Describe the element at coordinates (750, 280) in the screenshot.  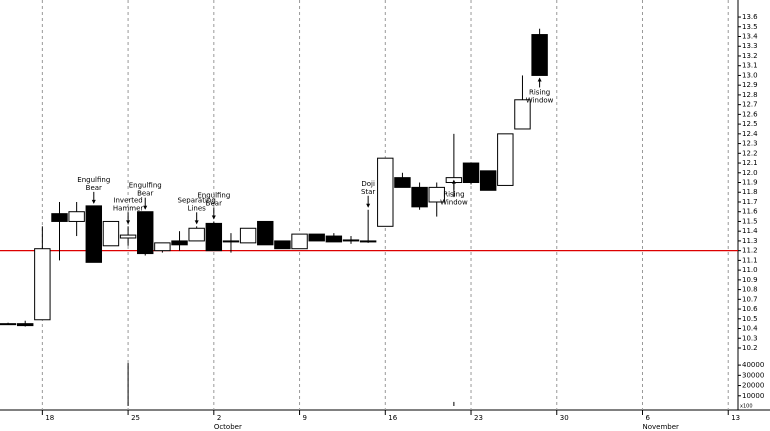
I see `y-tick-label: 10.9` at that location.